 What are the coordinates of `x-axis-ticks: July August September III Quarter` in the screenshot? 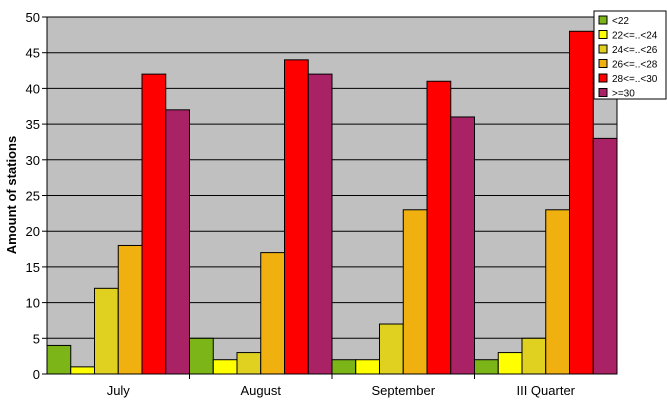 It's located at (341, 386).